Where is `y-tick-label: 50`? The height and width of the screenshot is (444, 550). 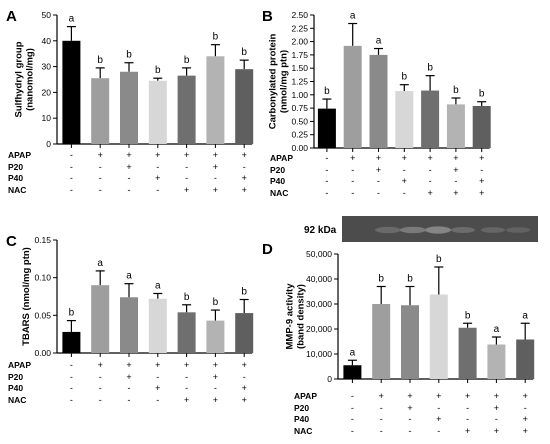 y-tick-label: 50 is located at coordinates (47, 15).